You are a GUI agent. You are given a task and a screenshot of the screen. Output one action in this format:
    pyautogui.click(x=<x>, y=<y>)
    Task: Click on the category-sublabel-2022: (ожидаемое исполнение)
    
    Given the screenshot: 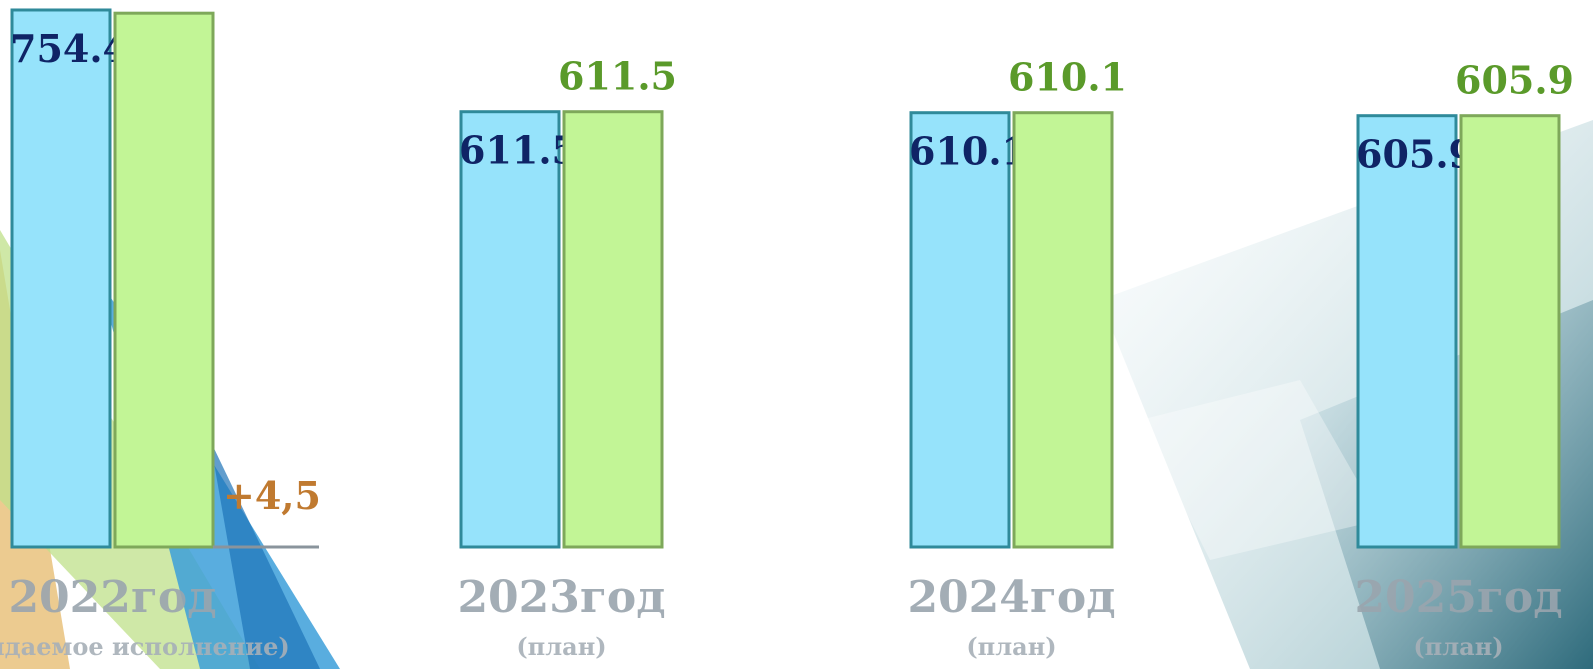 What is the action you would take?
    pyautogui.click(x=145, y=646)
    